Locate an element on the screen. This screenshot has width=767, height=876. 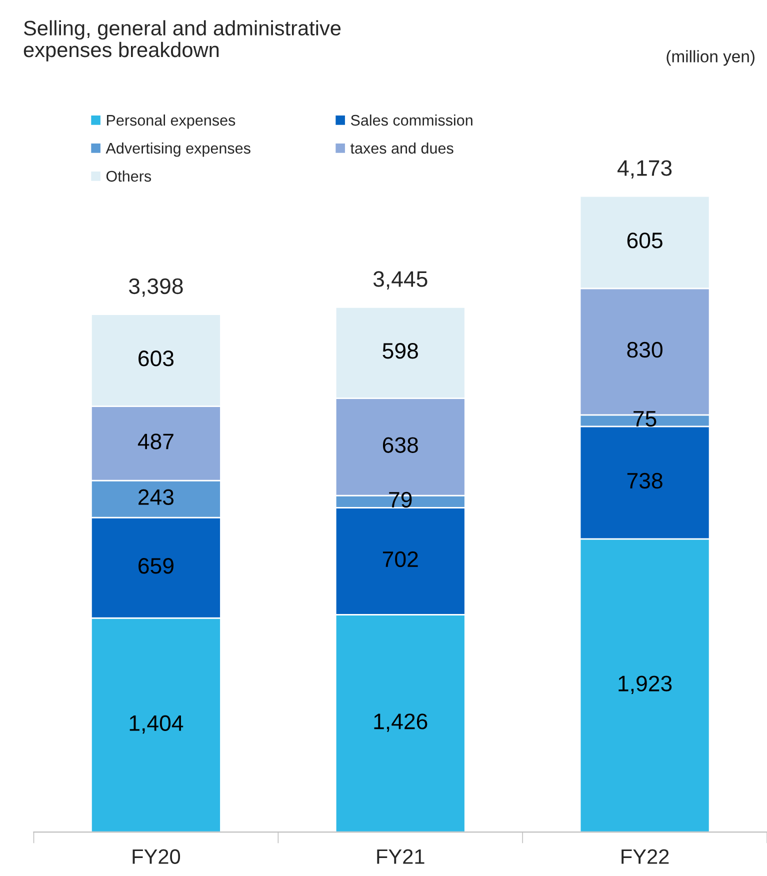
legend-label: Others is located at coordinates (129, 176).